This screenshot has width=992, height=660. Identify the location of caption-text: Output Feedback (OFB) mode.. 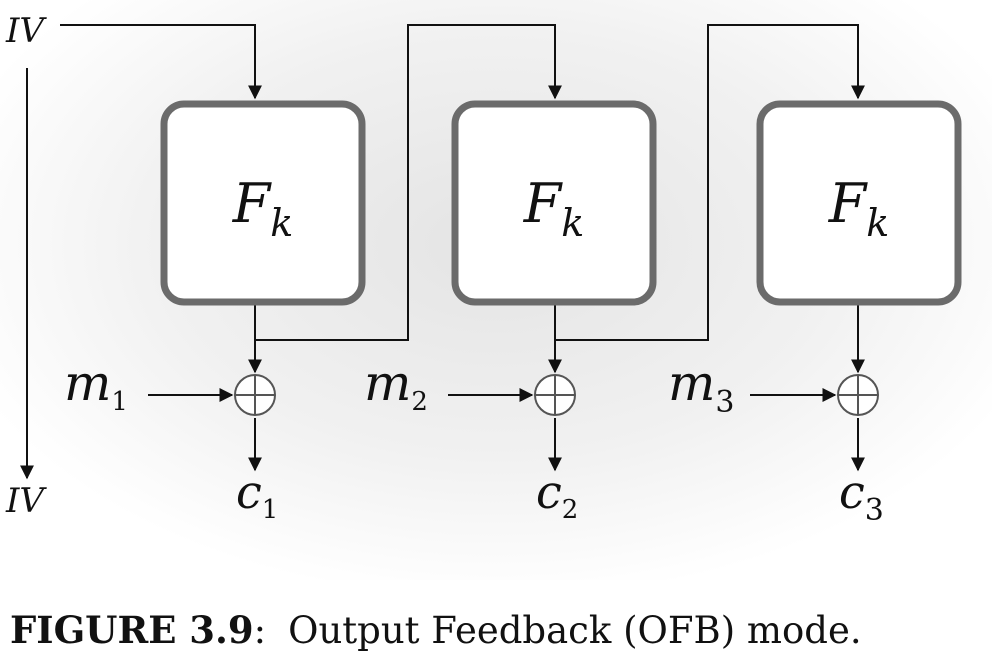
(575, 630).